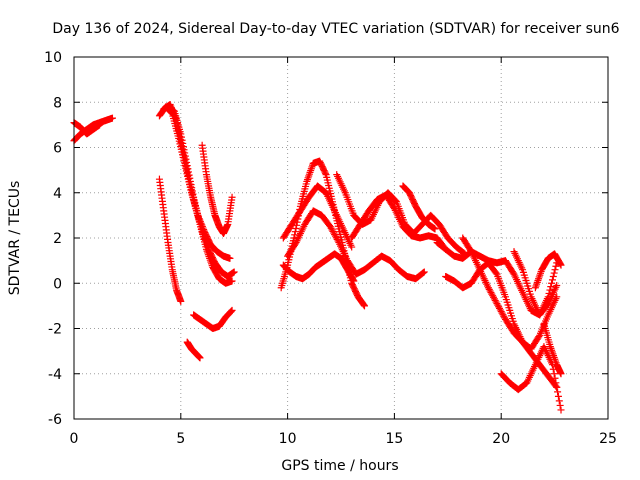 Image resolution: width=640 pixels, height=480 pixels. What do you see at coordinates (343, 439) in the screenshot?
I see `x-tick-labels: 0 5 10 15 20 25` at bounding box center [343, 439].